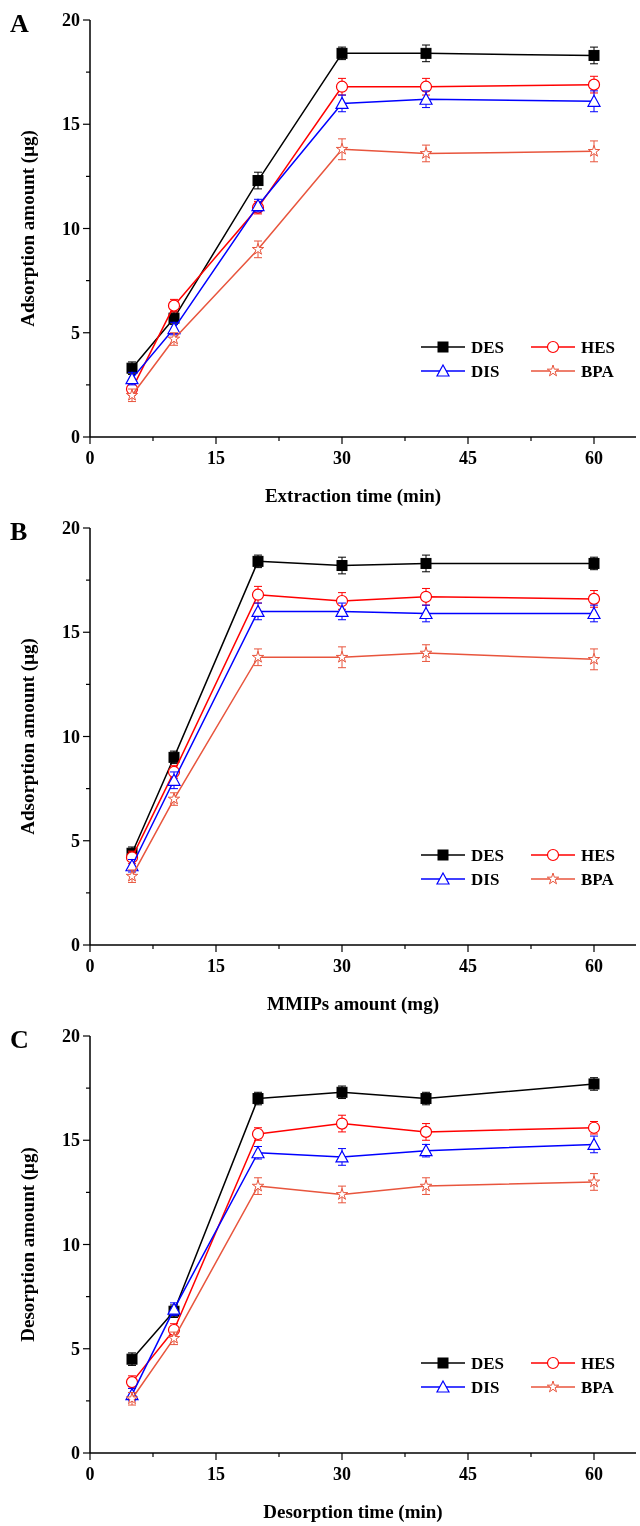 The width and height of the screenshot is (640, 1526). Describe the element at coordinates (19, 531) in the screenshot. I see `chart-title: B` at that location.